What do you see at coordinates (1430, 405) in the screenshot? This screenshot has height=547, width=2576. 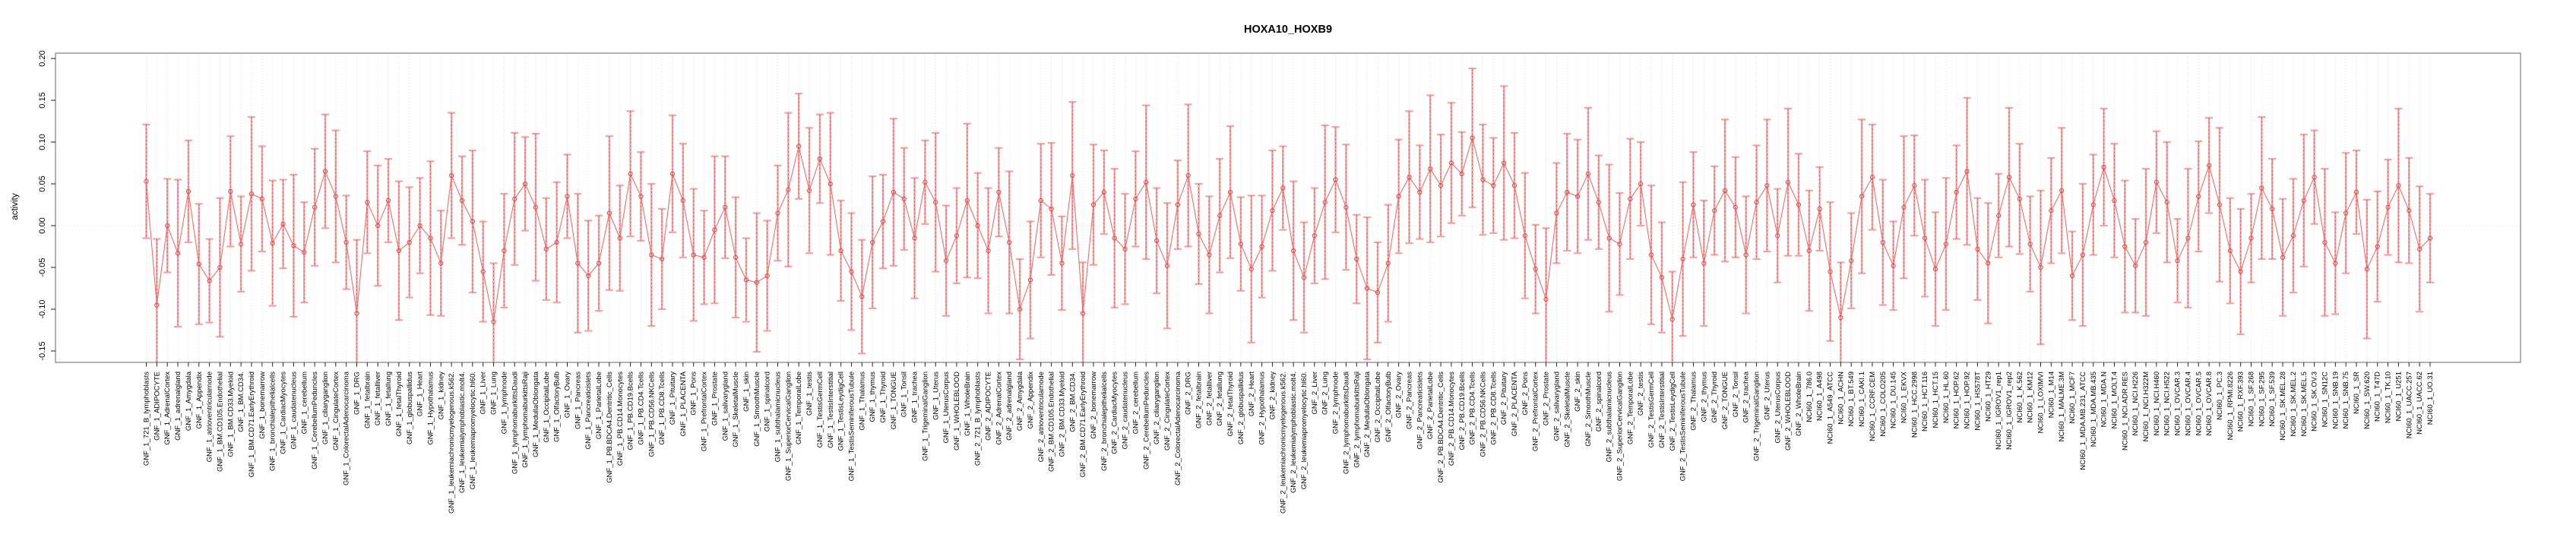 I see `x-tick-label: GNF_2_ParietalLobe` at bounding box center [1430, 405].